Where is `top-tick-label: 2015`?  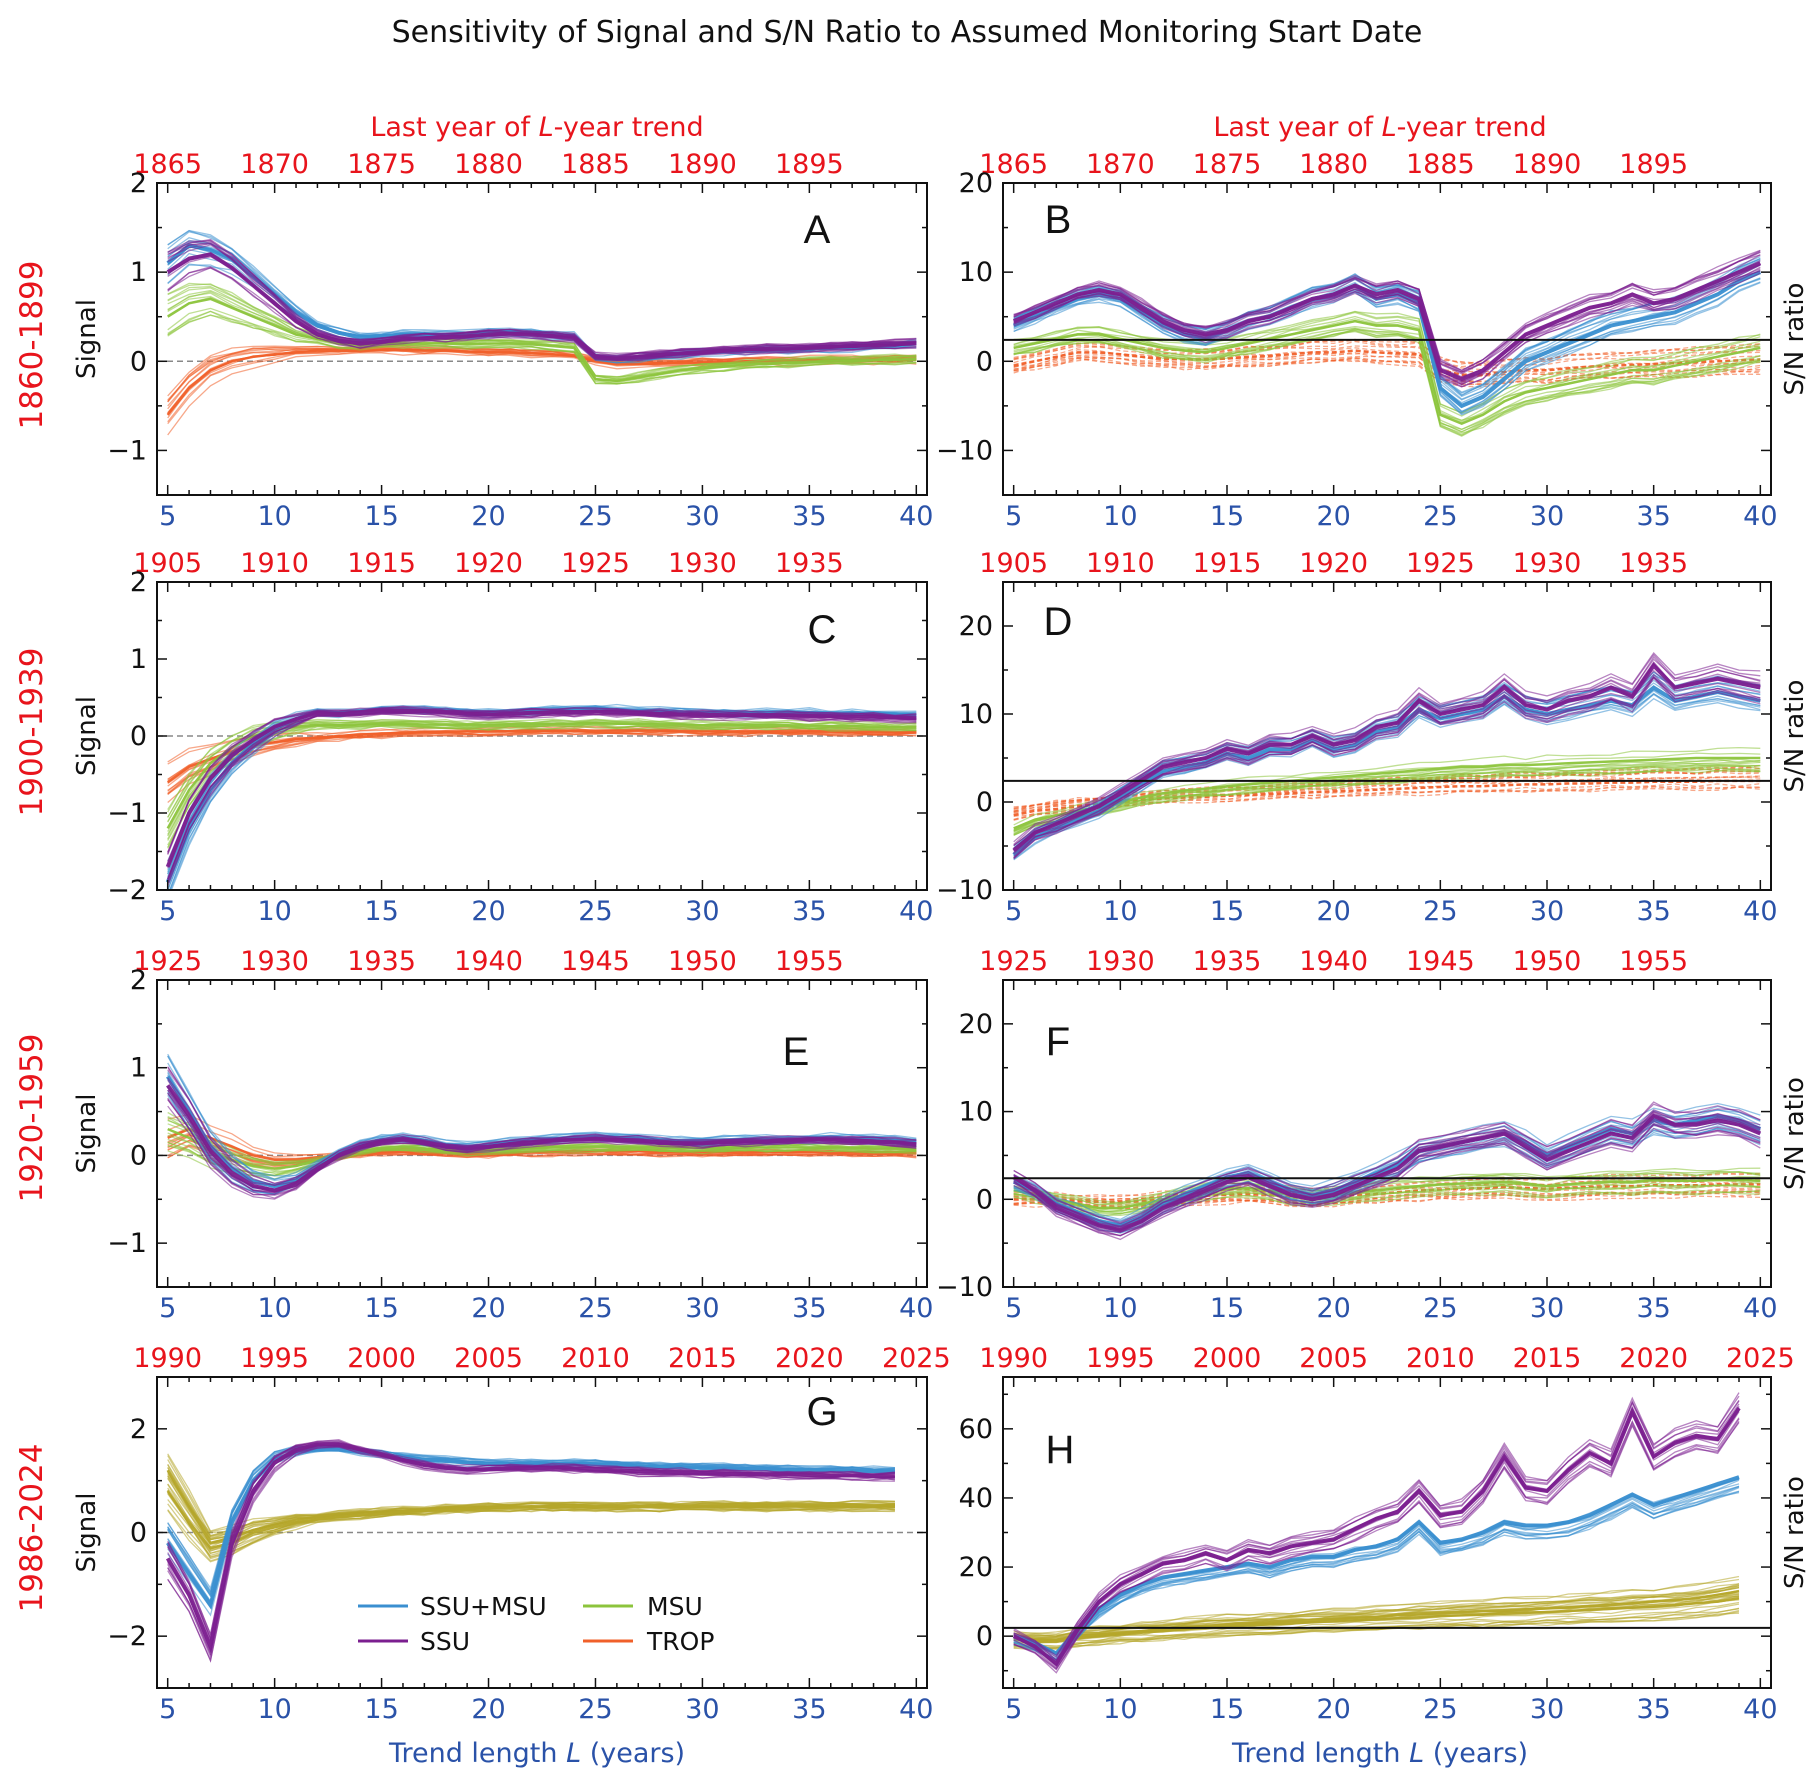
top-tick-label: 2015 is located at coordinates (702, 1358).